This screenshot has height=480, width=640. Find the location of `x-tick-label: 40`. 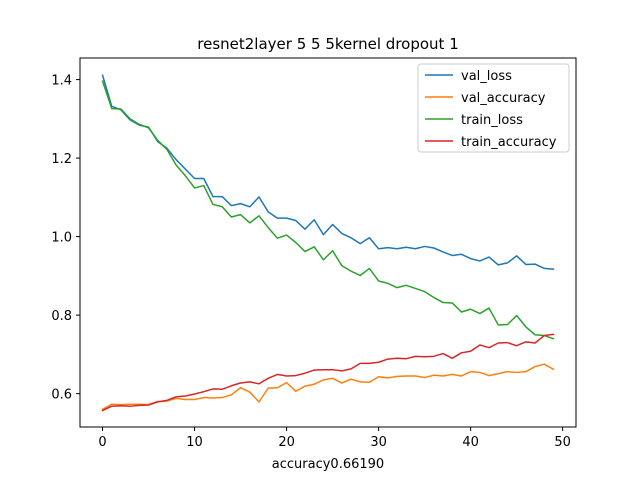

x-tick-label: 40 is located at coordinates (470, 442).